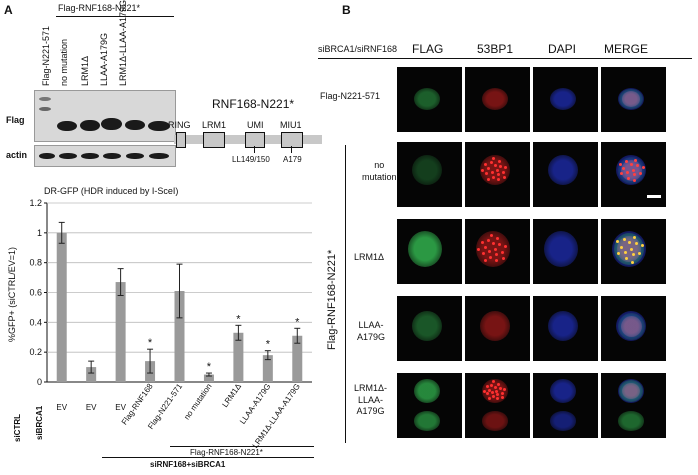 The width and height of the screenshot is (698, 475). Describe the element at coordinates (214, 125) in the screenshot. I see `domain-label-lrm1: LRM1` at that location.